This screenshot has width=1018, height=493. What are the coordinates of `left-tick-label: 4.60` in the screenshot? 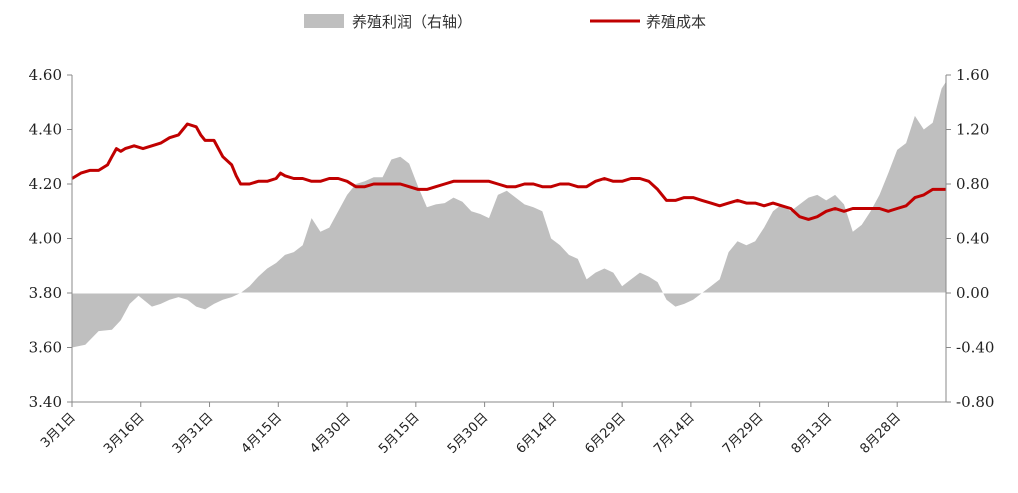 It's located at (45, 75).